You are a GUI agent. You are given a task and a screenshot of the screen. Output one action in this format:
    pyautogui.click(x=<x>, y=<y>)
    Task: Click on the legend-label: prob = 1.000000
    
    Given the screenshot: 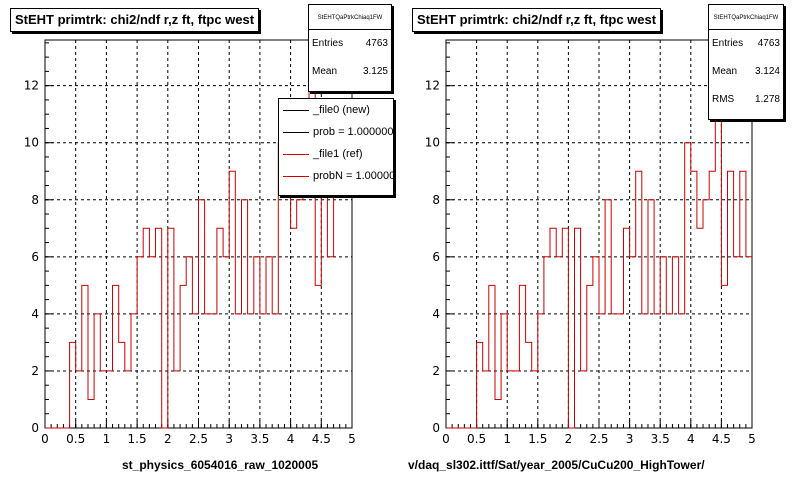 What is the action you would take?
    pyautogui.click(x=353, y=132)
    